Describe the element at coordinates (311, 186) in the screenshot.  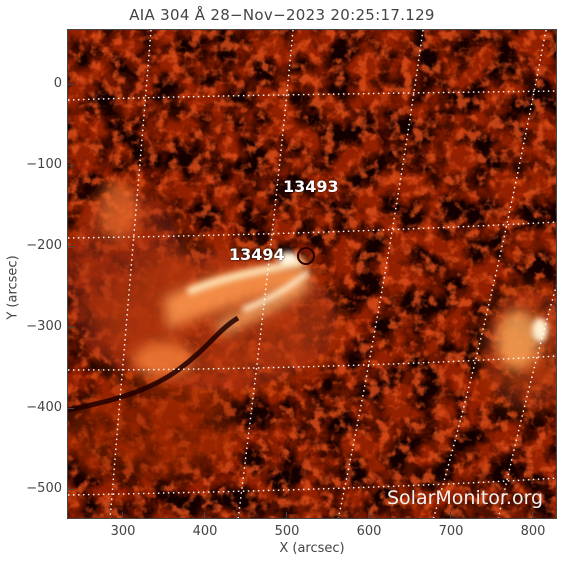
I see `active-region-label: 13493` at that location.